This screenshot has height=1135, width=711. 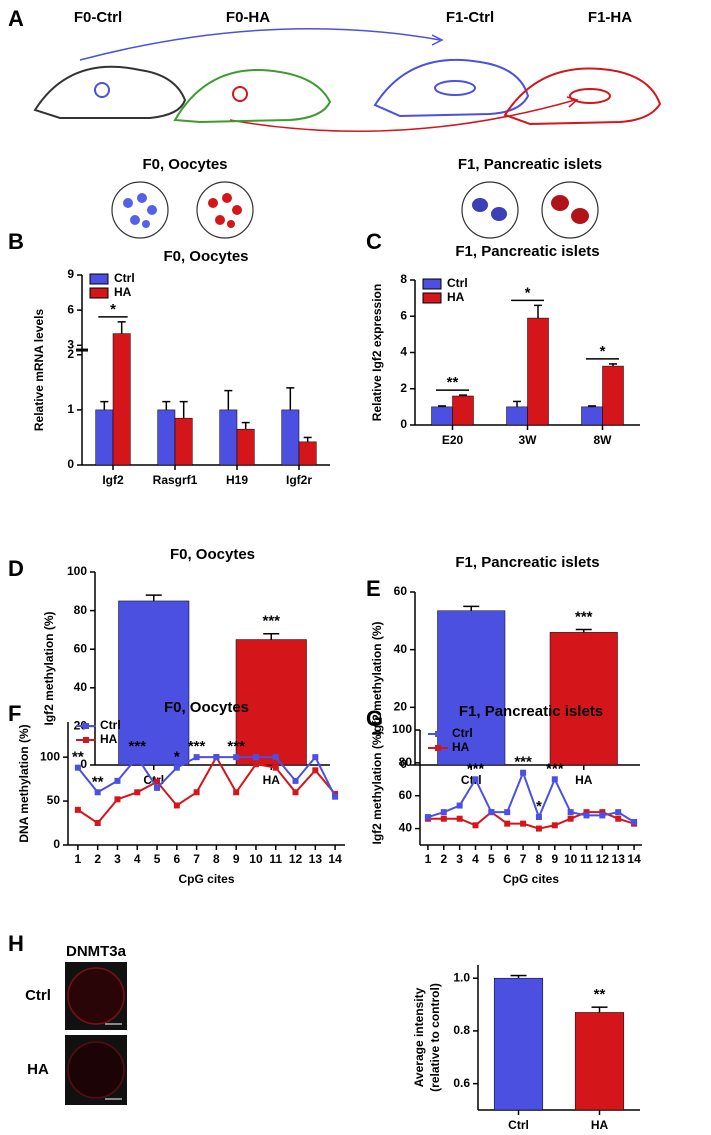 What do you see at coordinates (428, 859) in the screenshot?
I see `x-tick-label: 1` at bounding box center [428, 859].